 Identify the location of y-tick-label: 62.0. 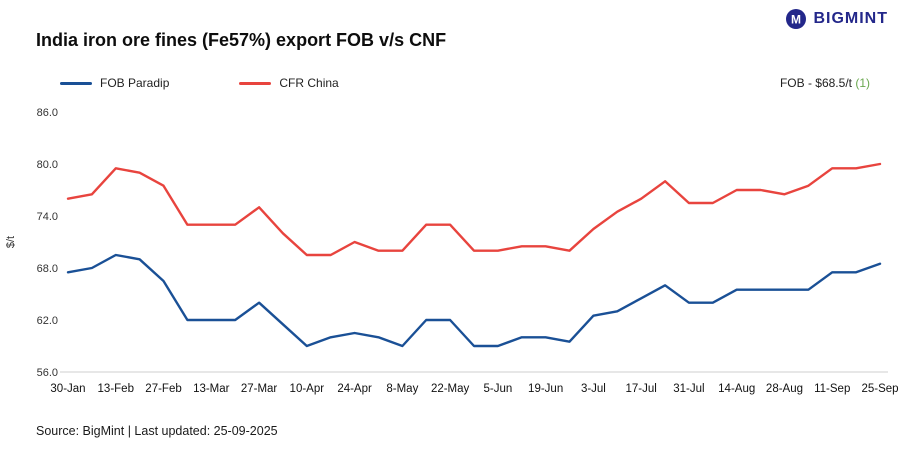
(47, 321).